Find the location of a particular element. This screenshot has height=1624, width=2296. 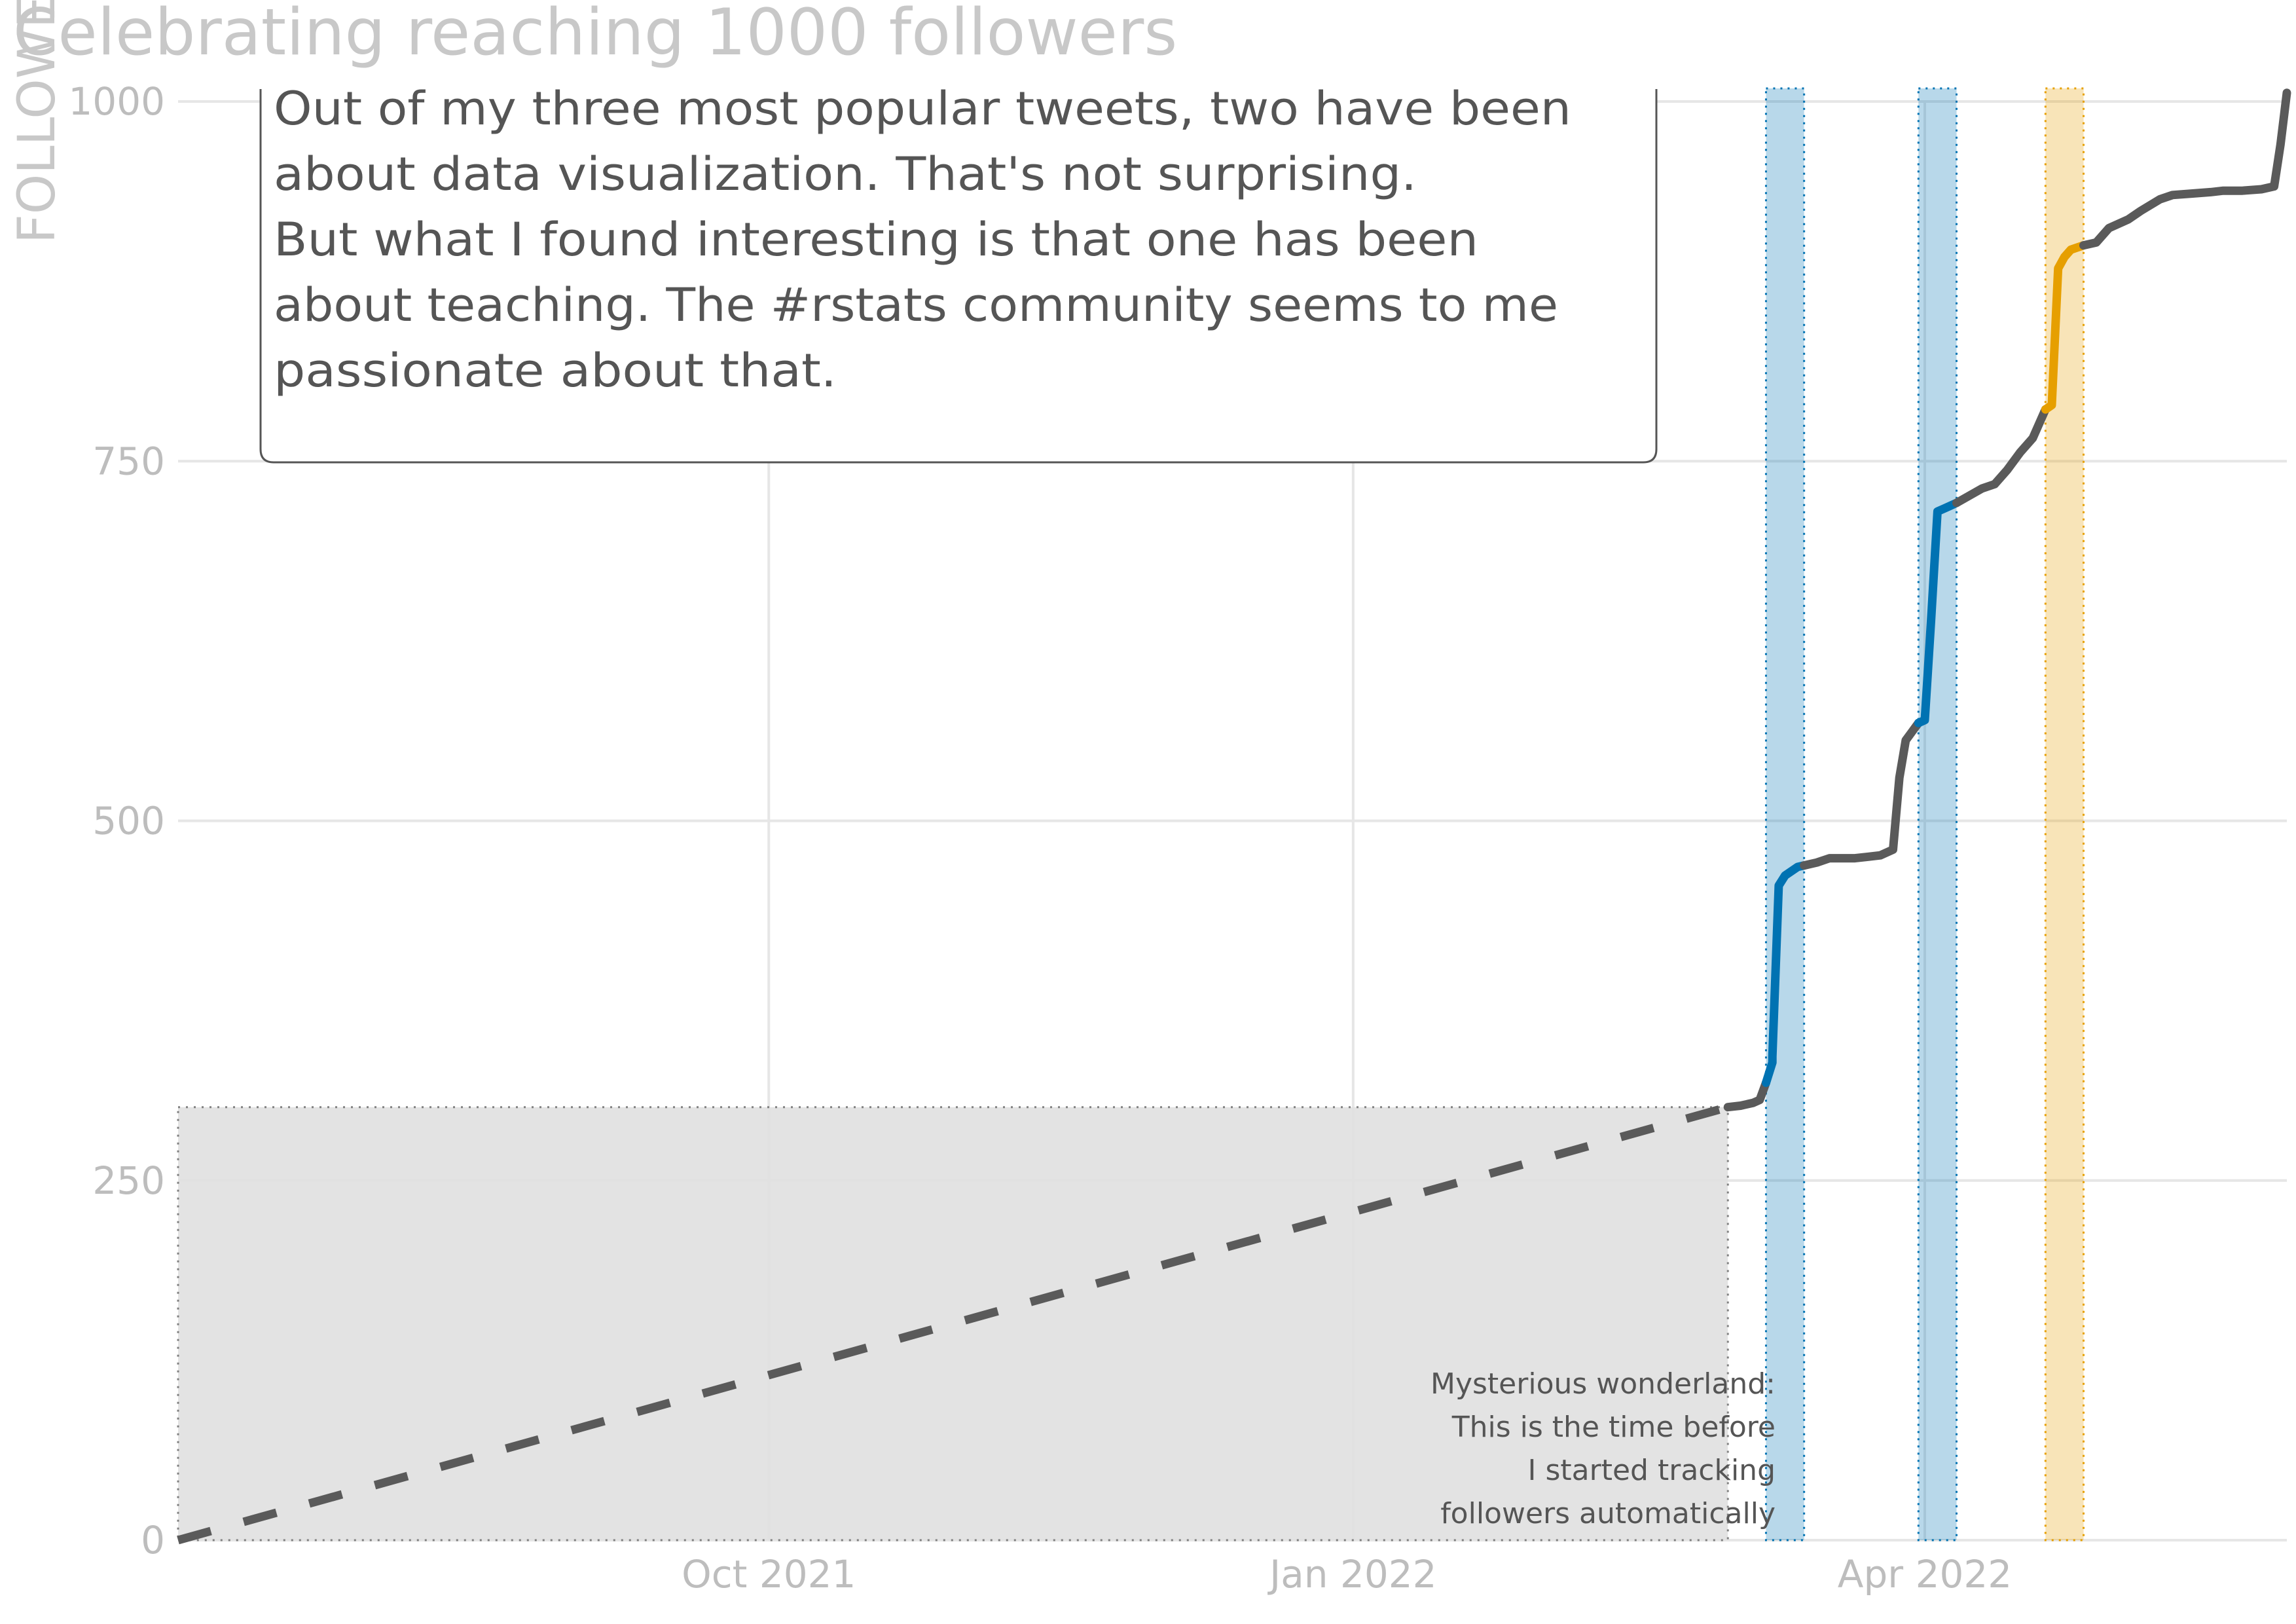

x-tick-label: Apr 2022 is located at coordinates (1925, 1574).